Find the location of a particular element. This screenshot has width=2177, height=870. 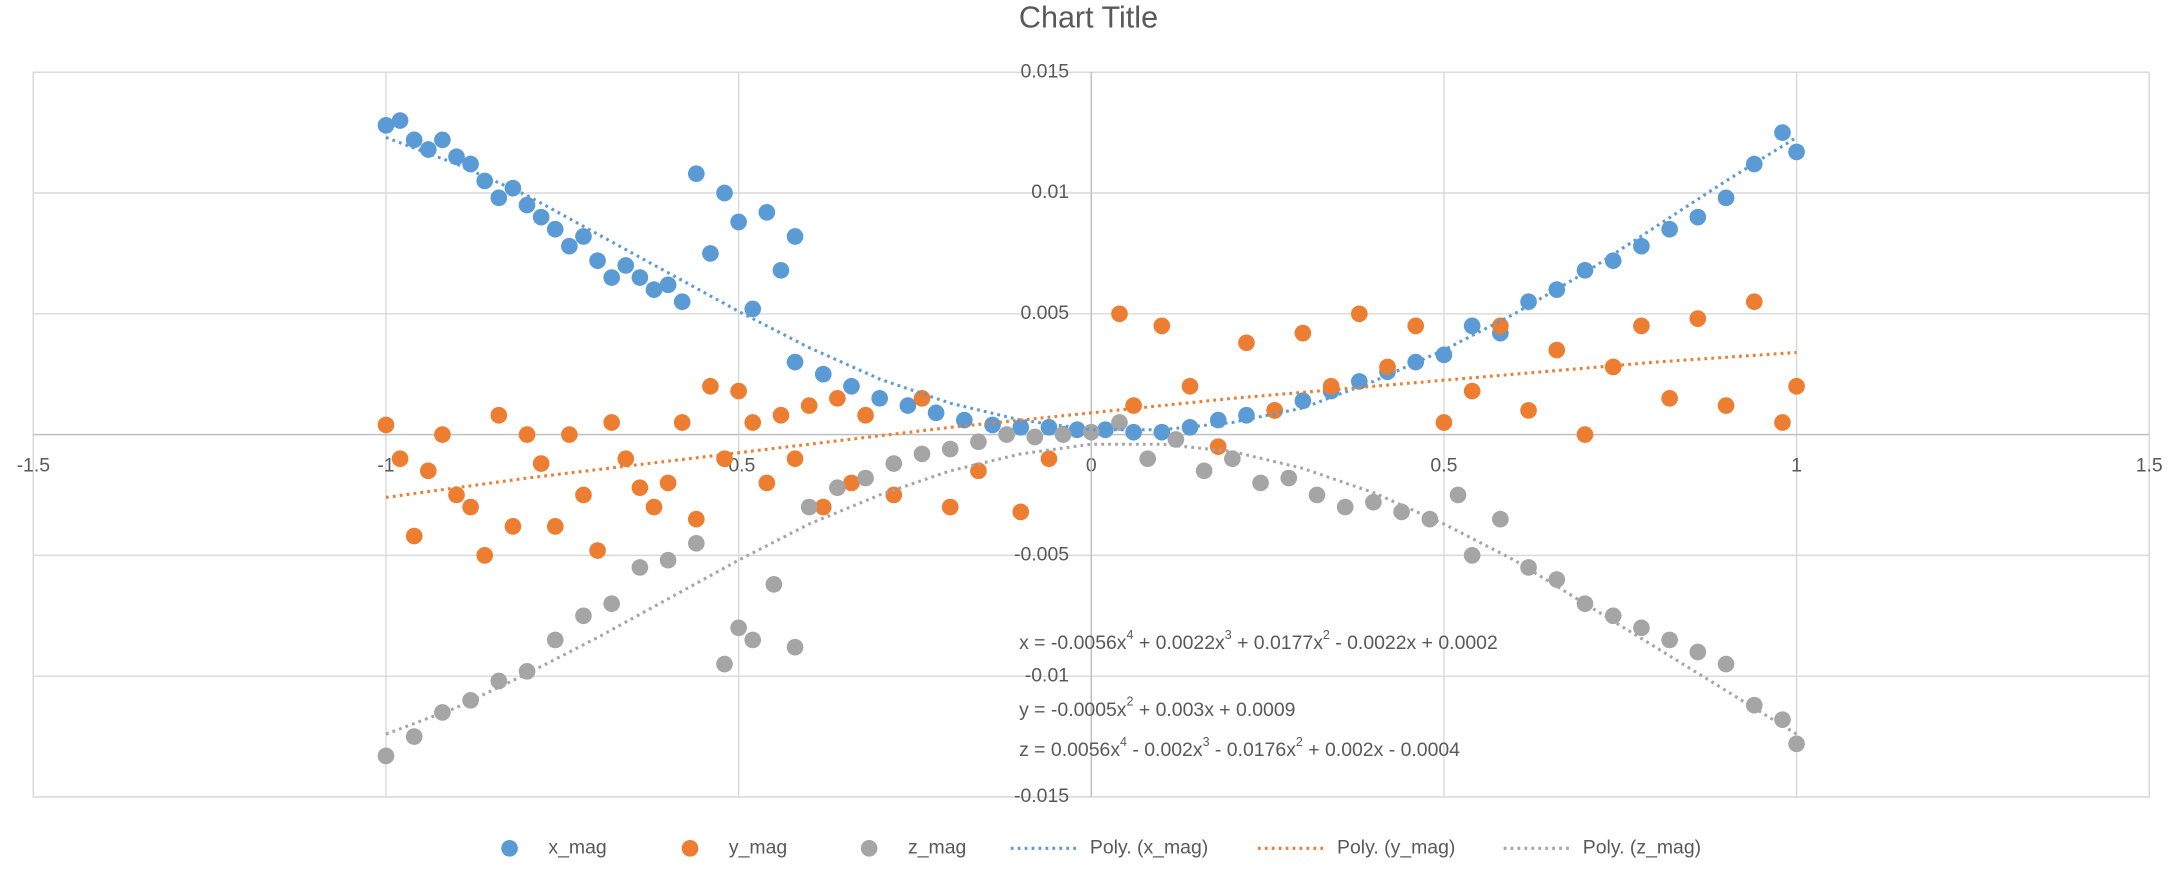

legend-label: Poly. (y_mag) is located at coordinates (1396, 847).